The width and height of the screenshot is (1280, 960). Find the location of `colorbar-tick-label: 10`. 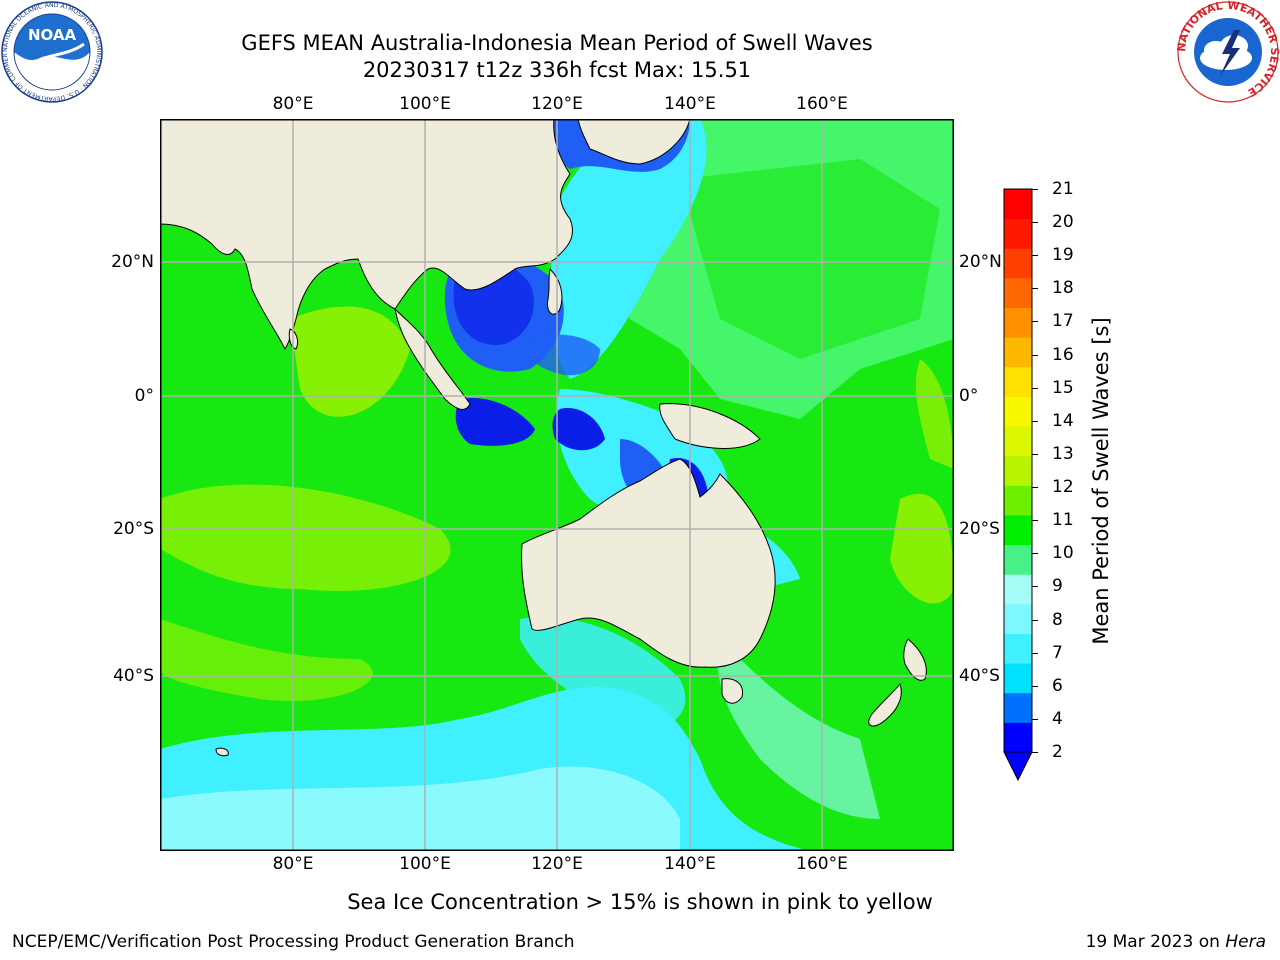

colorbar-tick-label: 10 is located at coordinates (1063, 553).